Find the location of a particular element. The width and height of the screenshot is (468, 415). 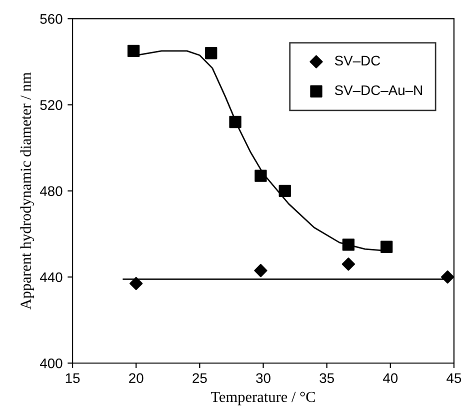

x-tick-label: 15 is located at coordinates (73, 378).